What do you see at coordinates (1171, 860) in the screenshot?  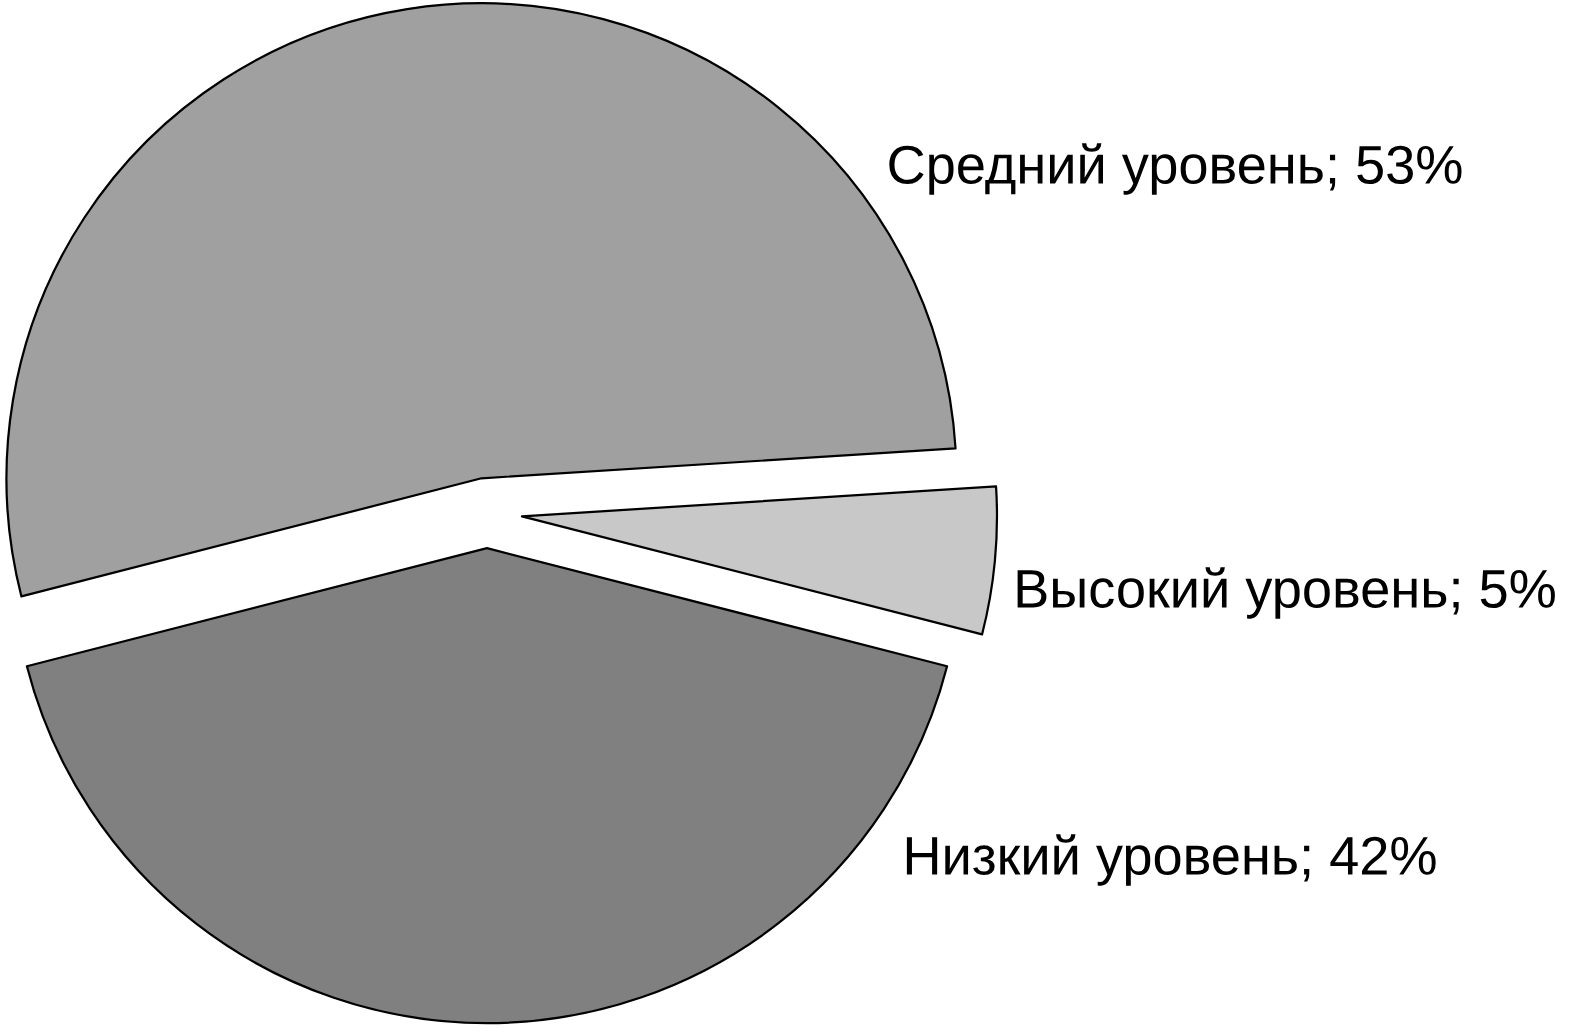 I see `slice-label: Низкий уровень; 42%` at bounding box center [1171, 860].